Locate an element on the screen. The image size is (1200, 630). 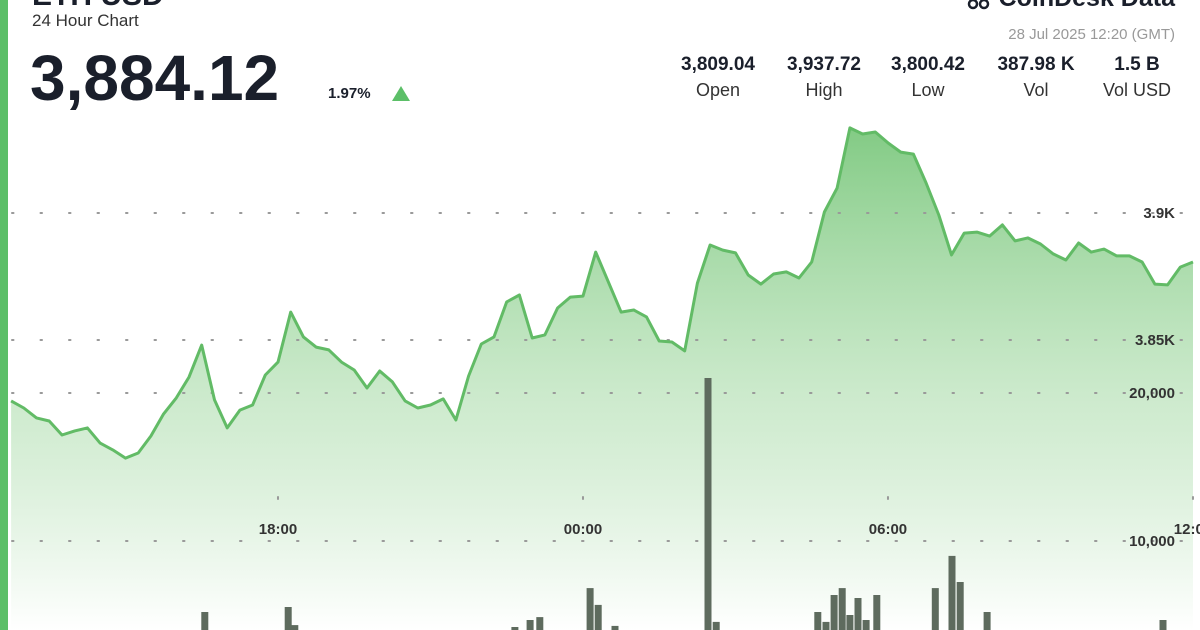
stat-label: Vol USD is located at coordinates (1137, 90).